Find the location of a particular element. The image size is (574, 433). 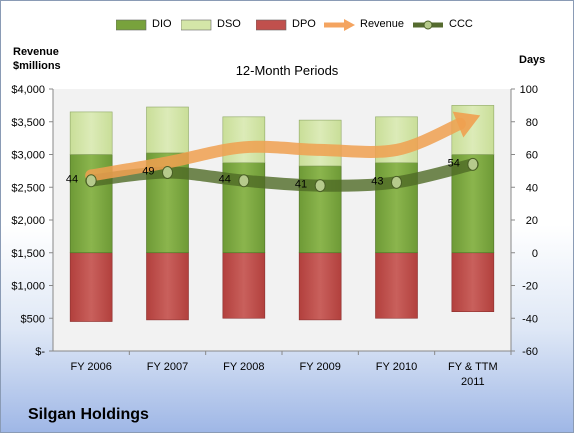

left-tick-label: $4,000 is located at coordinates (28, 90).